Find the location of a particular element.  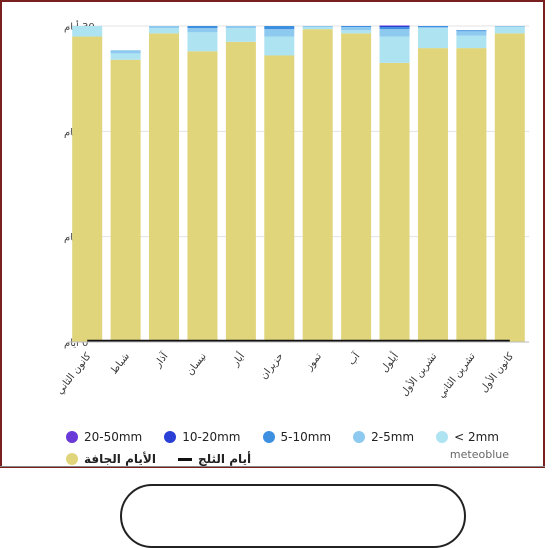

x-tick-label: أيار is located at coordinates (237, 360).